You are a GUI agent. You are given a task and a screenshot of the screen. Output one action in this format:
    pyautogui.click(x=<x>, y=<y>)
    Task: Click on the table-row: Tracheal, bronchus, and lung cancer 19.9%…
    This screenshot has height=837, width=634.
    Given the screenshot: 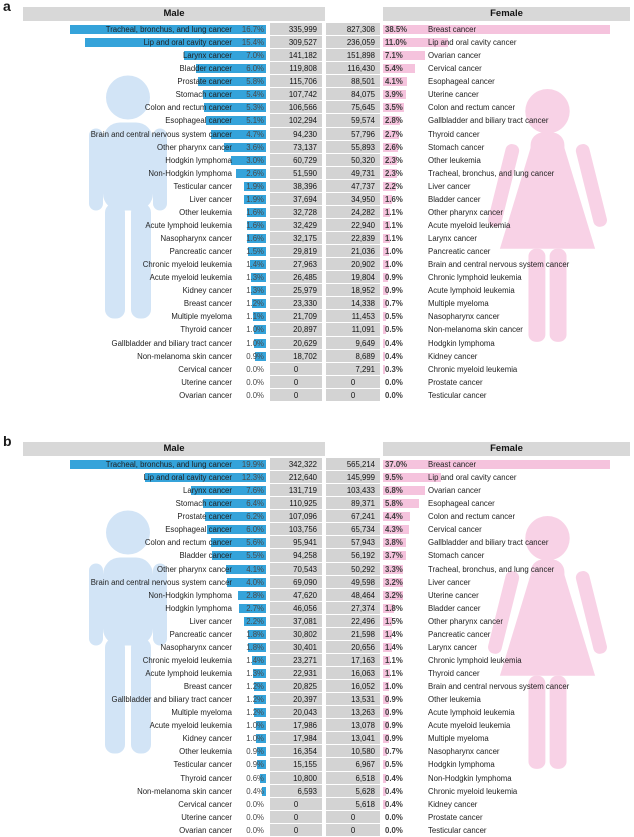 What is the action you would take?
    pyautogui.click(x=317, y=465)
    